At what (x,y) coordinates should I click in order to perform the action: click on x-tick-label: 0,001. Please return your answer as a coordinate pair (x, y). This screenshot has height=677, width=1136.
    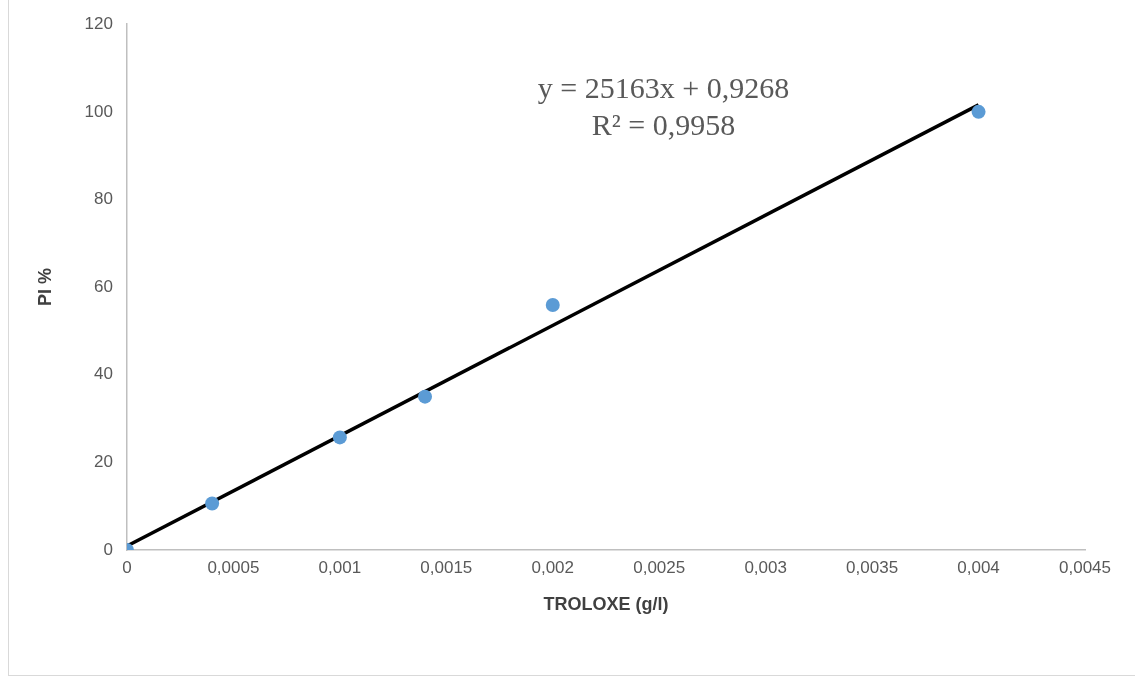
    Looking at the image, I should click on (340, 567).